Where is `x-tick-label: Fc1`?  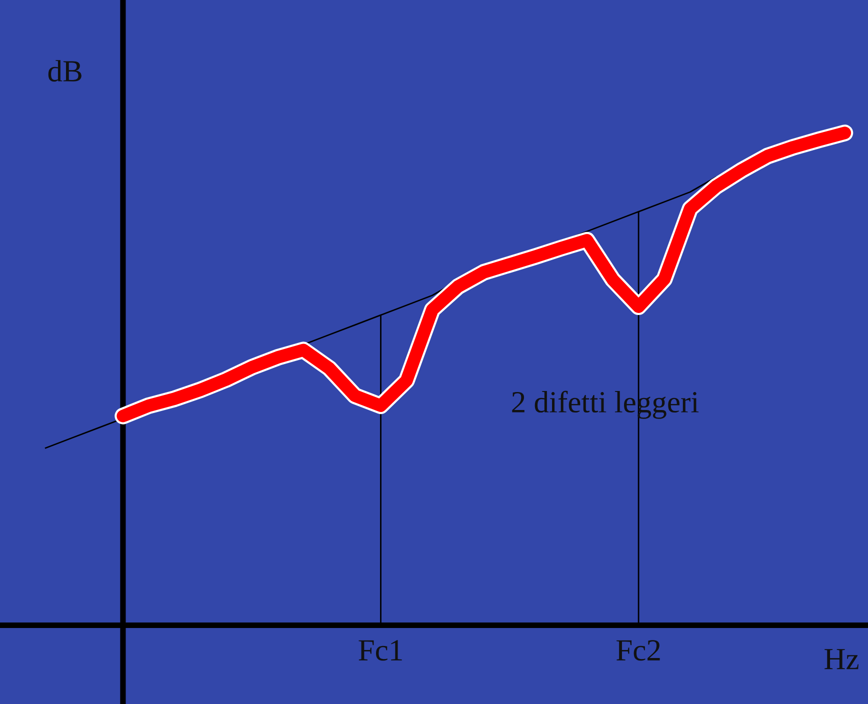 x-tick-label: Fc1 is located at coordinates (380, 650).